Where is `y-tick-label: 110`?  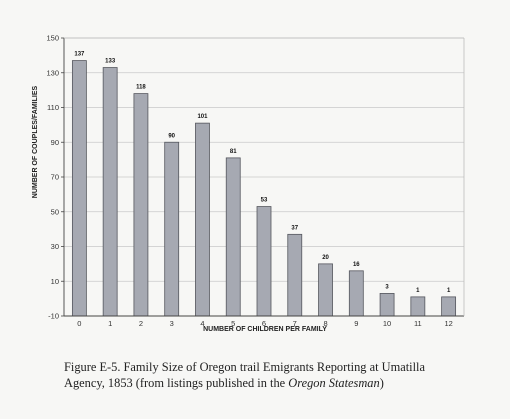
y-tick-label: 110 is located at coordinates (53, 107).